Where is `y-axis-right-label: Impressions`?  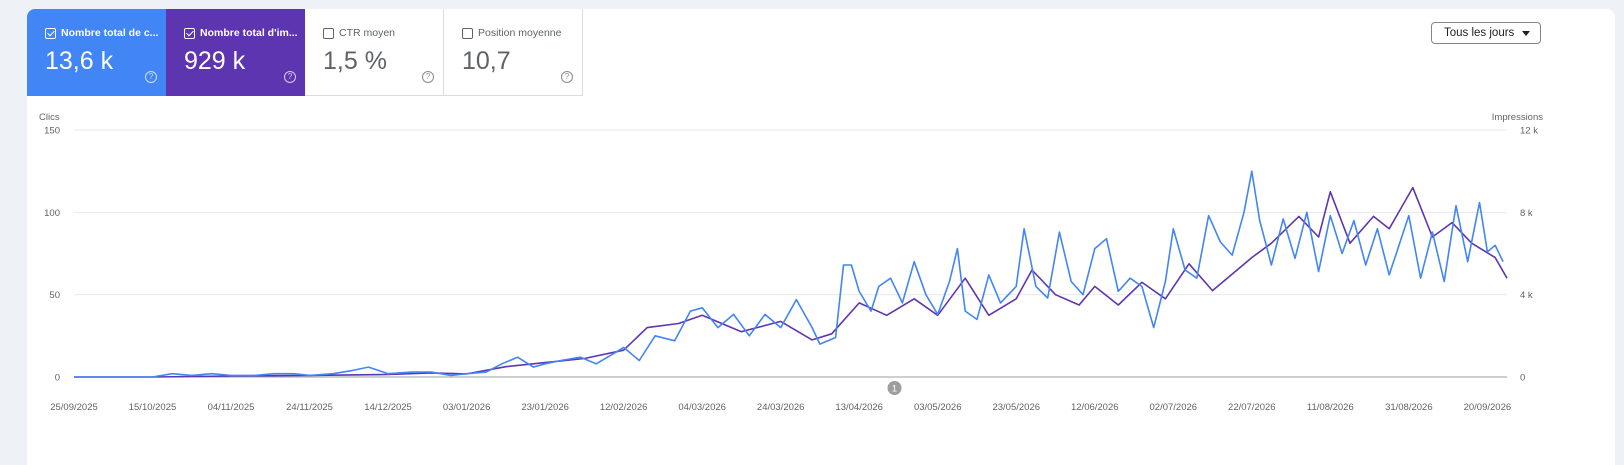
y-axis-right-label: Impressions is located at coordinates (1517, 117).